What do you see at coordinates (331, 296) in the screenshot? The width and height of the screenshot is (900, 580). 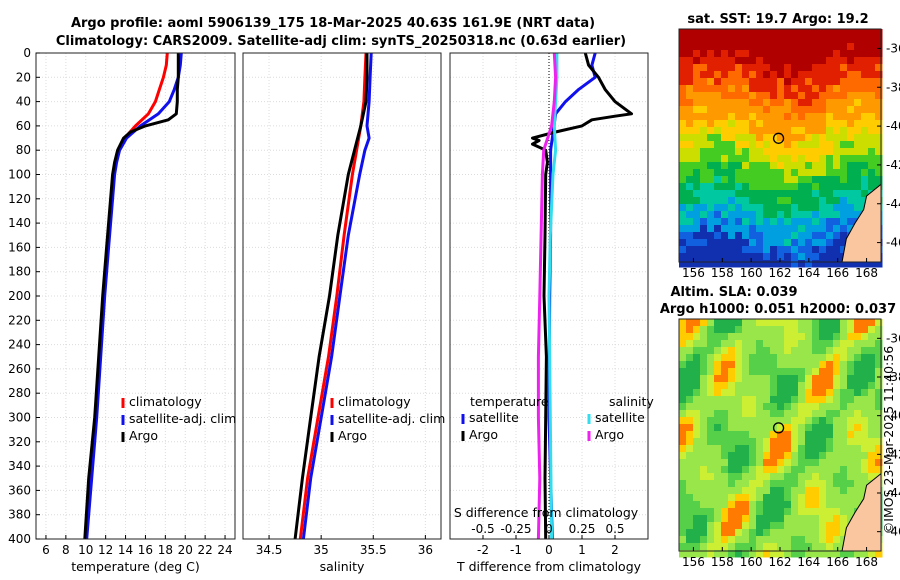 I see `series-line-argo` at bounding box center [331, 296].